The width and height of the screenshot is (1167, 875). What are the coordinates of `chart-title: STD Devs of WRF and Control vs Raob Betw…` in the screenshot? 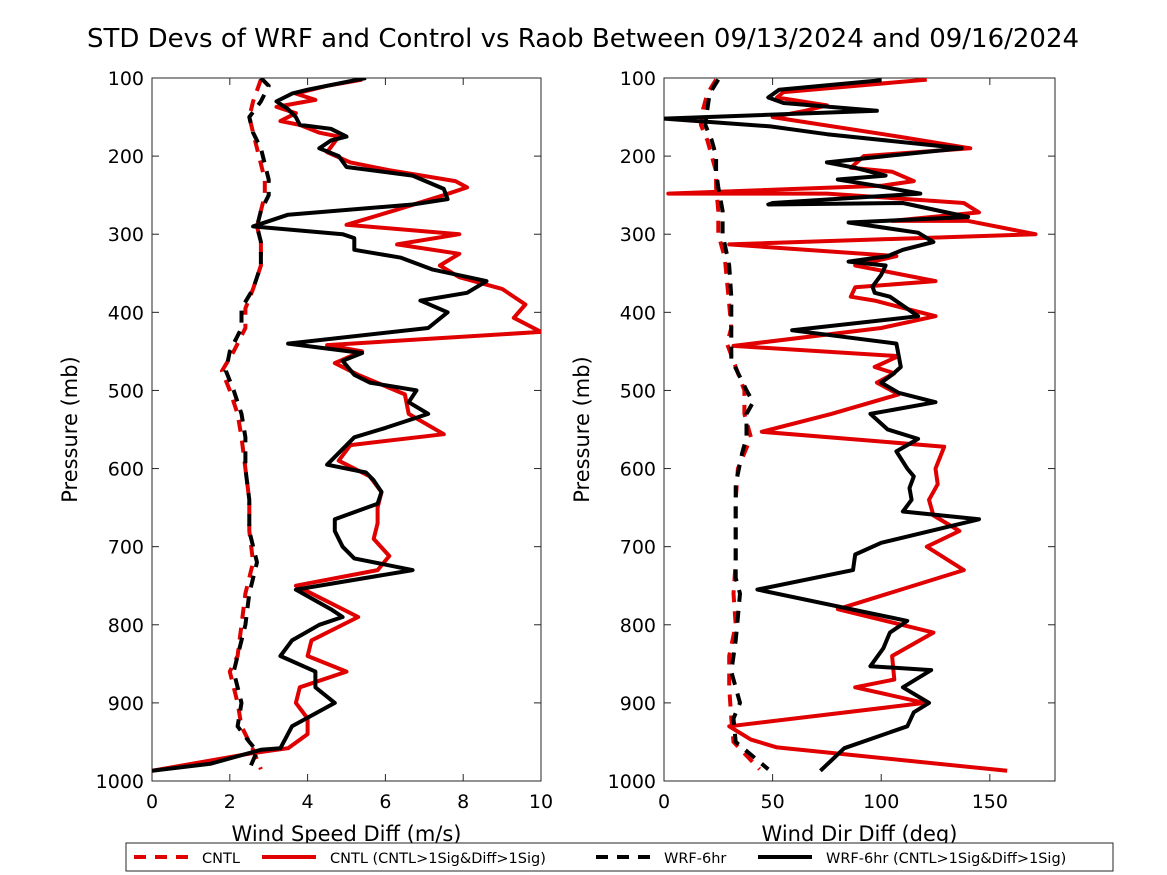 It's located at (583, 39).